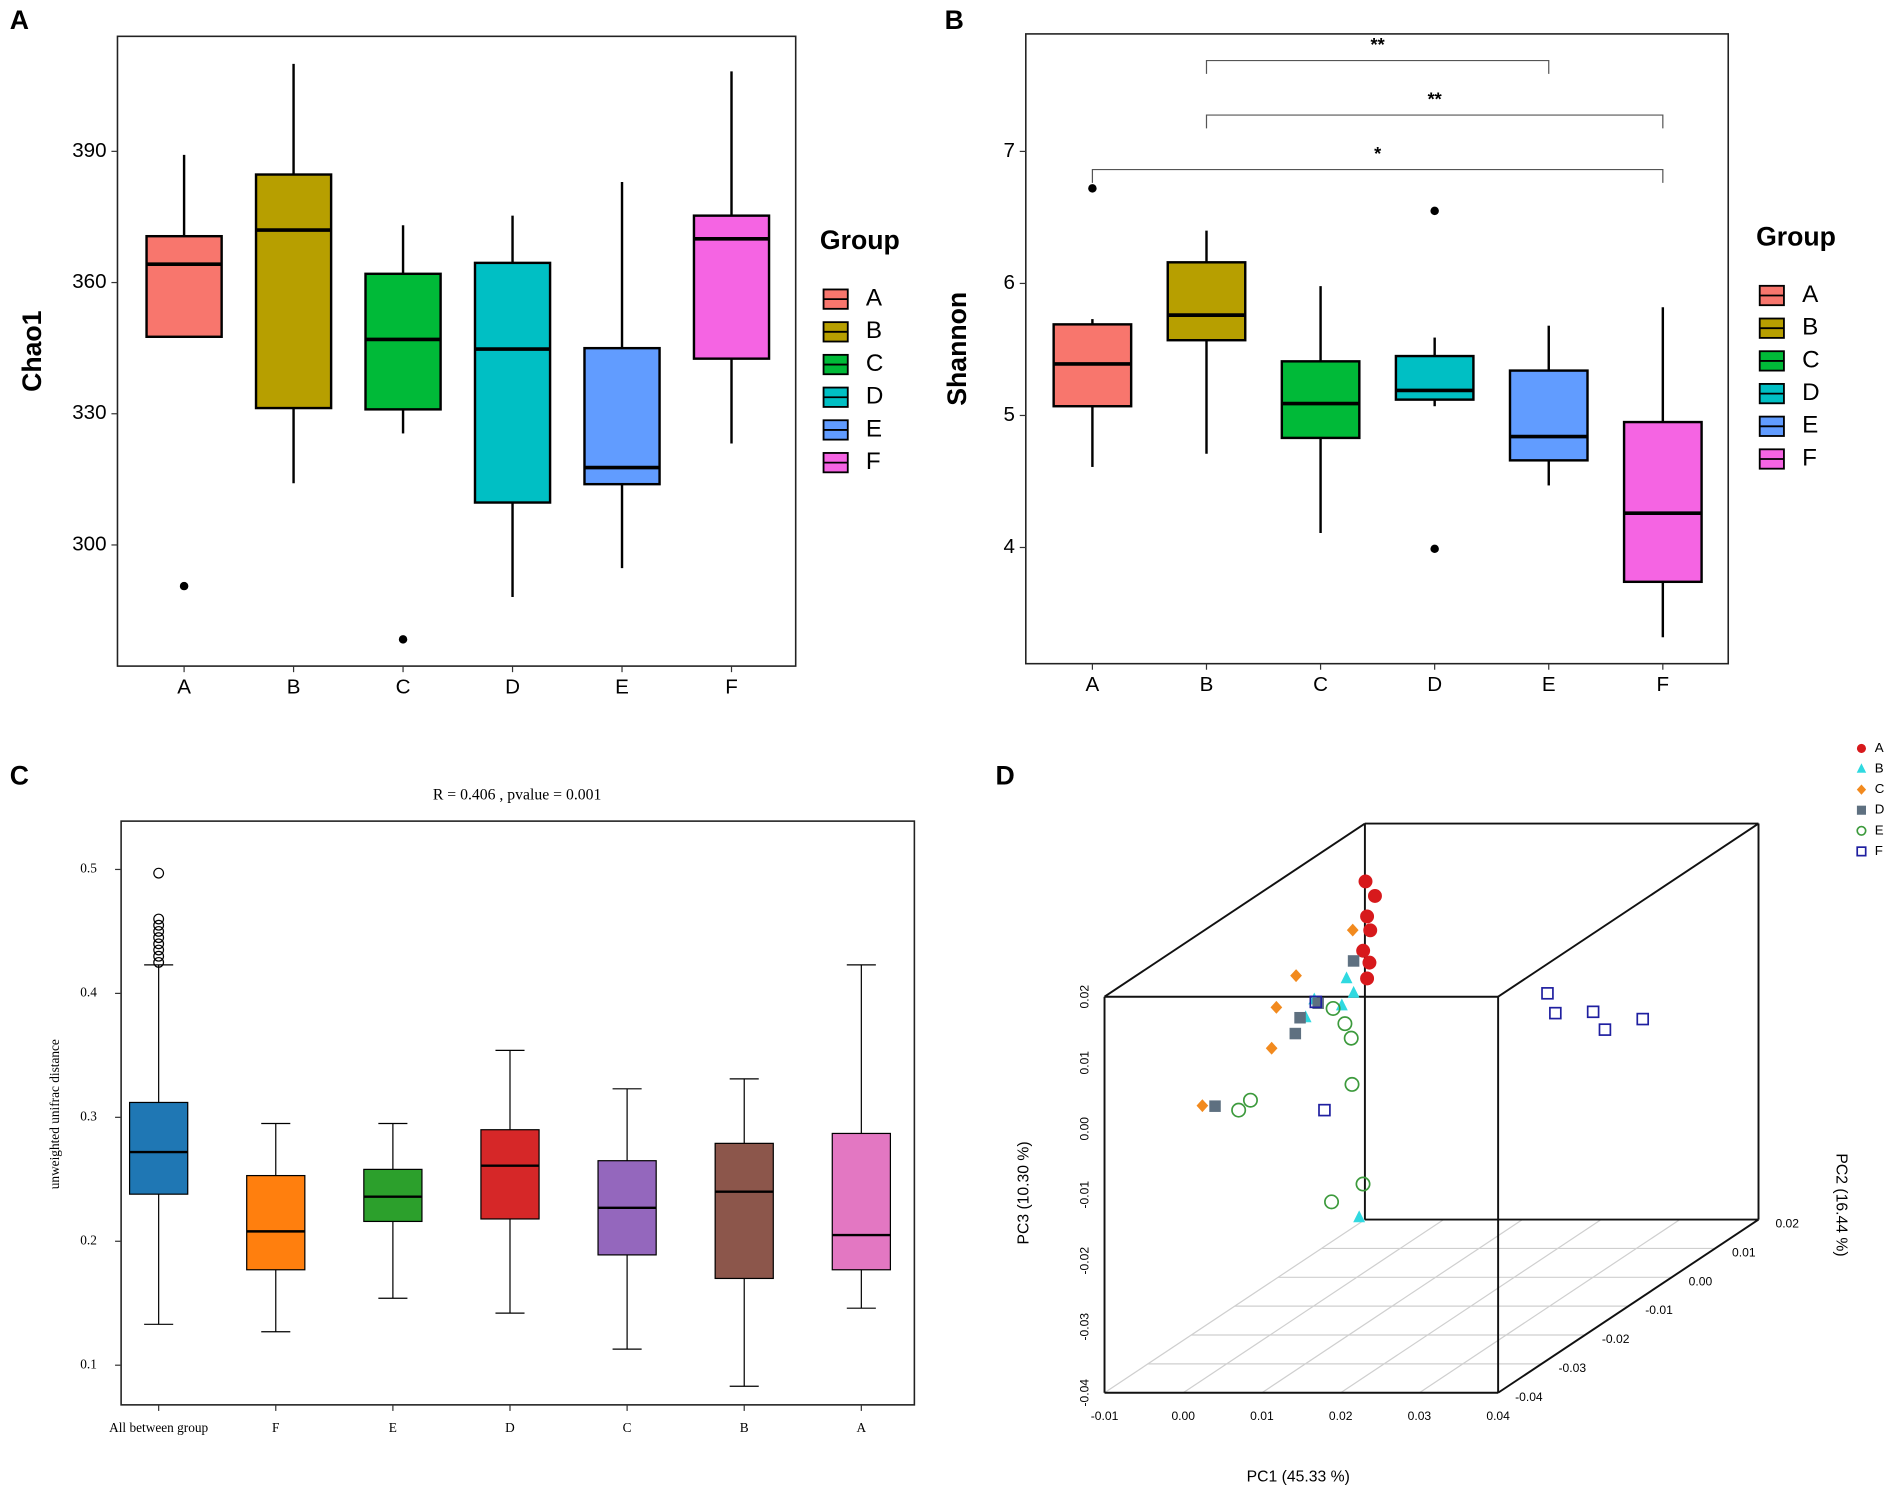  Describe the element at coordinates (517, 794) in the screenshot. I see `chart-title: R = 0.406 , pvalue = 0.001` at that location.